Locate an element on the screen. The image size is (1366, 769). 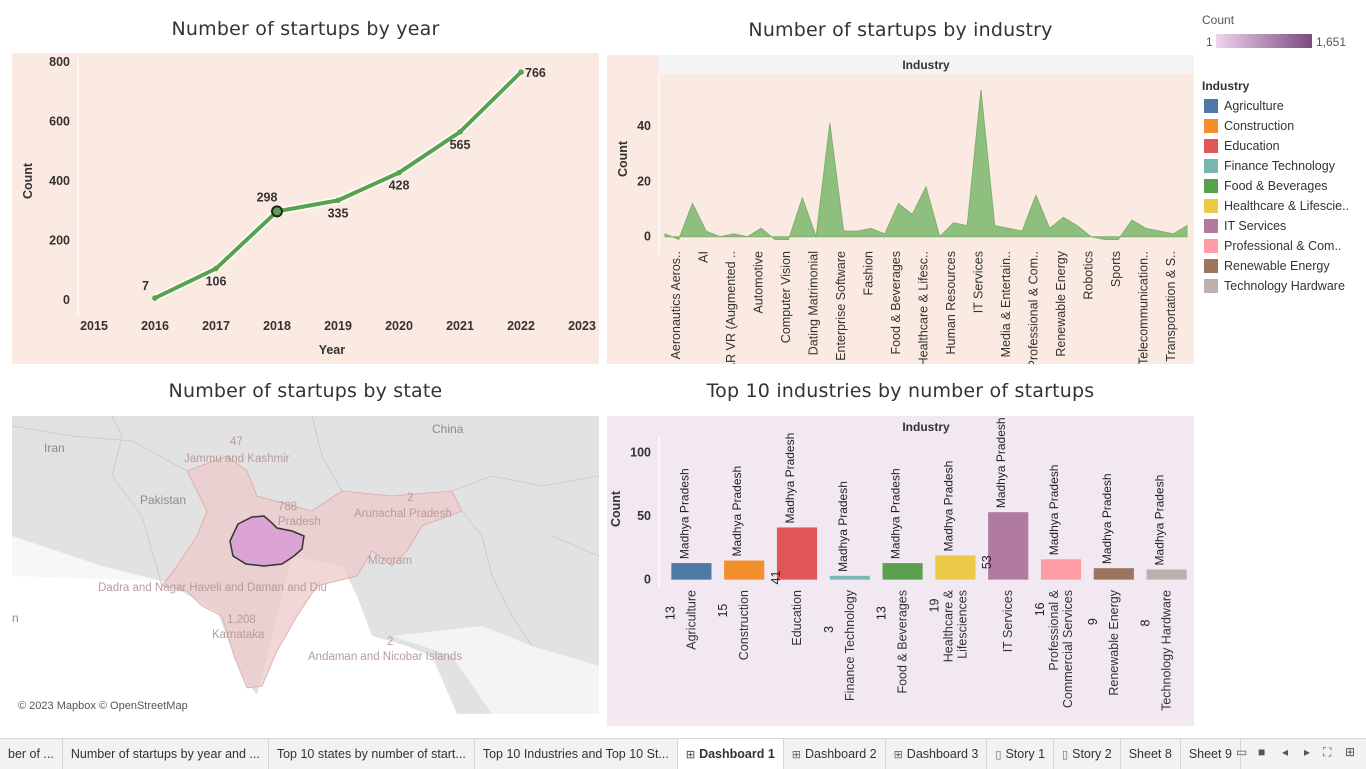
industry-area-series is located at coordinates (926, 165).